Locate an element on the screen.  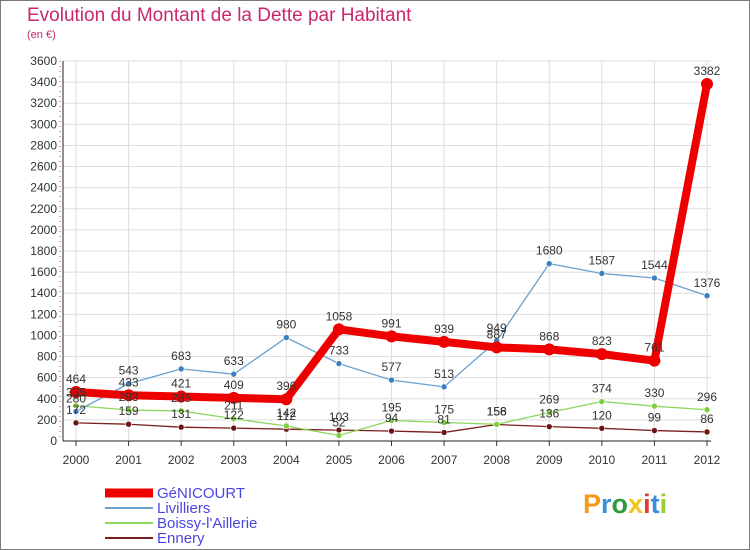
proxiti-logo: Proxiti is located at coordinates (625, 504).